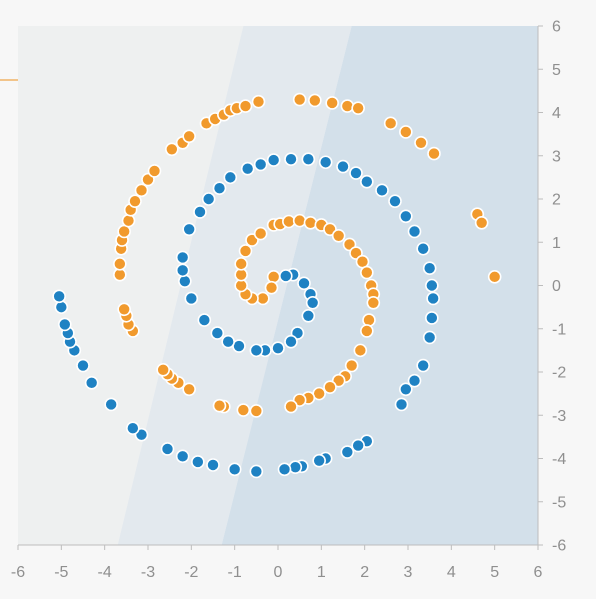  I want to click on y-tick-label: 0, so click(556, 286).